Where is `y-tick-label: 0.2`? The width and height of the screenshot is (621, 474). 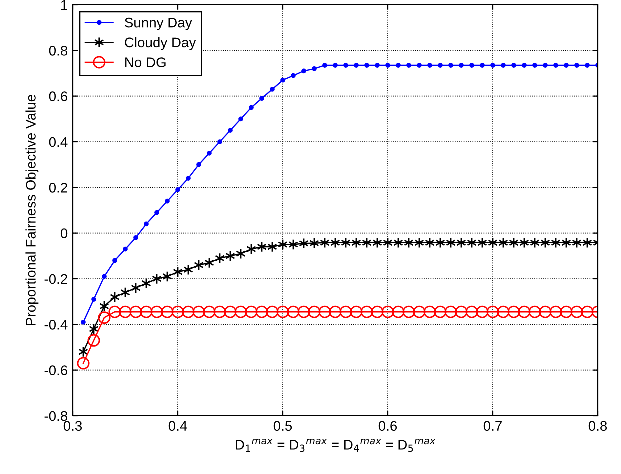
y-tick-label: 0.2 is located at coordinates (58, 188).